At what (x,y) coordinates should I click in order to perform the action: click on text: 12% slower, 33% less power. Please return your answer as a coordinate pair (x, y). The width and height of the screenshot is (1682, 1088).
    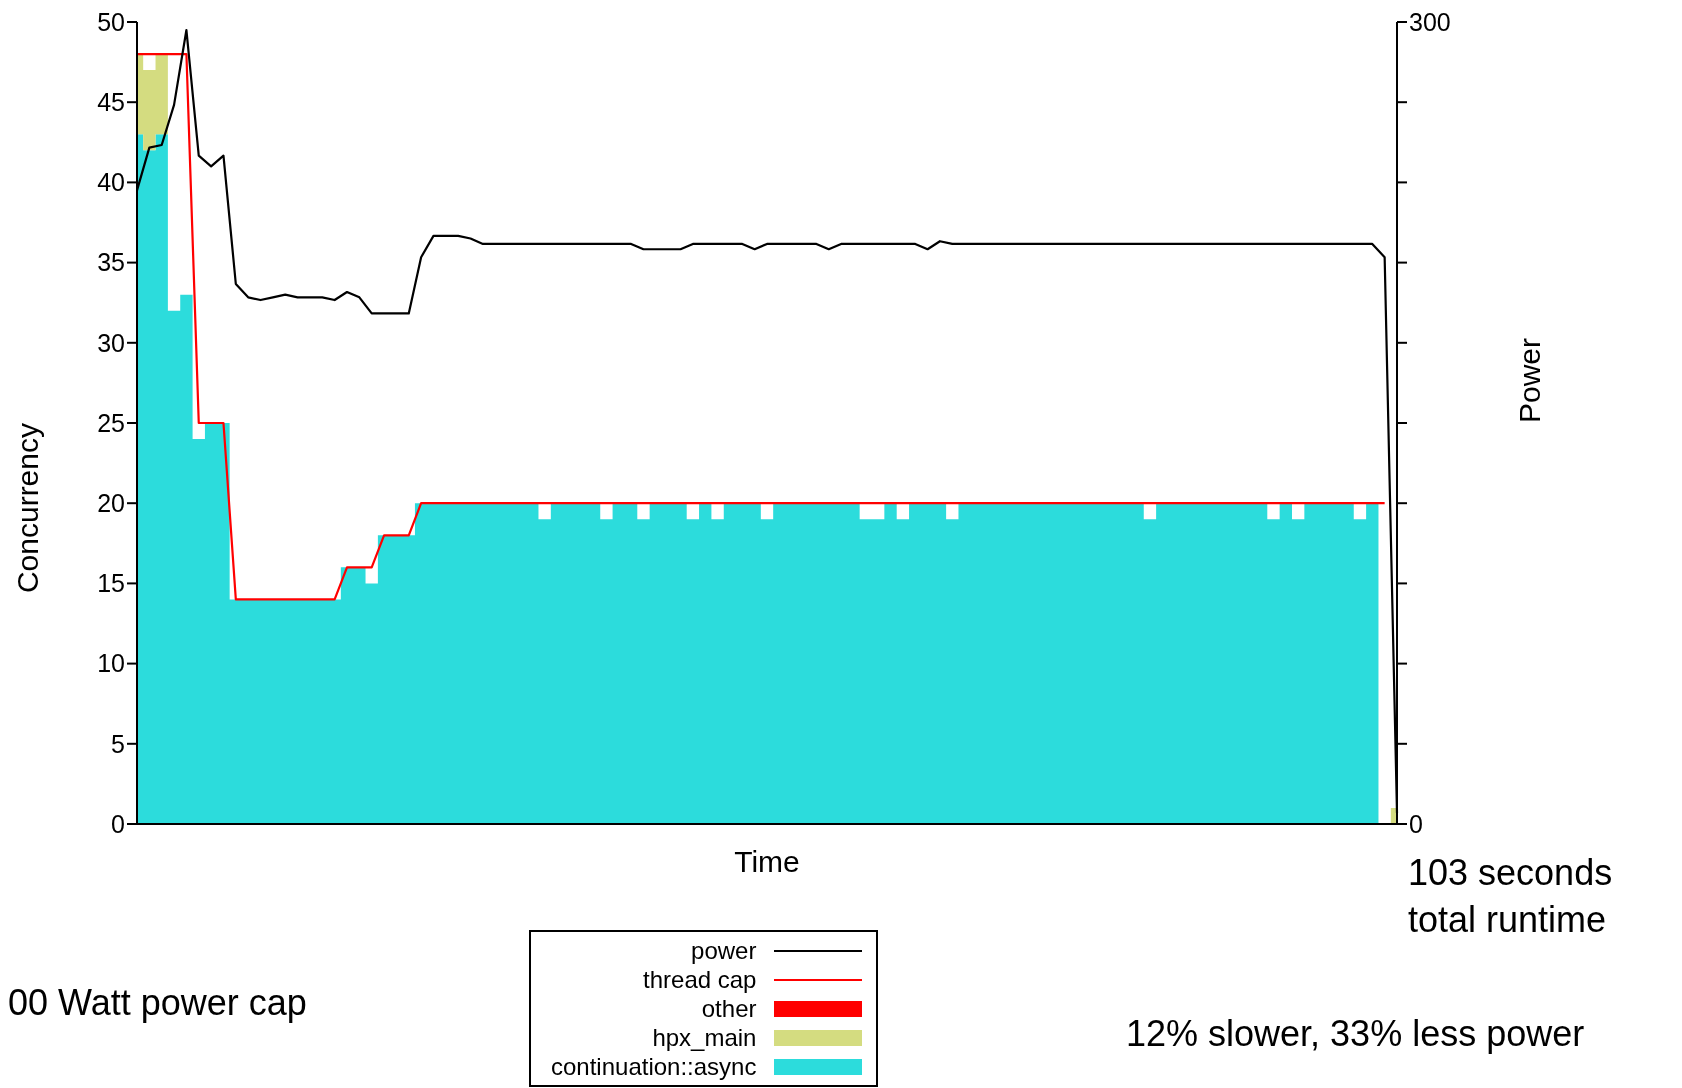
    Looking at the image, I should click on (1355, 1034).